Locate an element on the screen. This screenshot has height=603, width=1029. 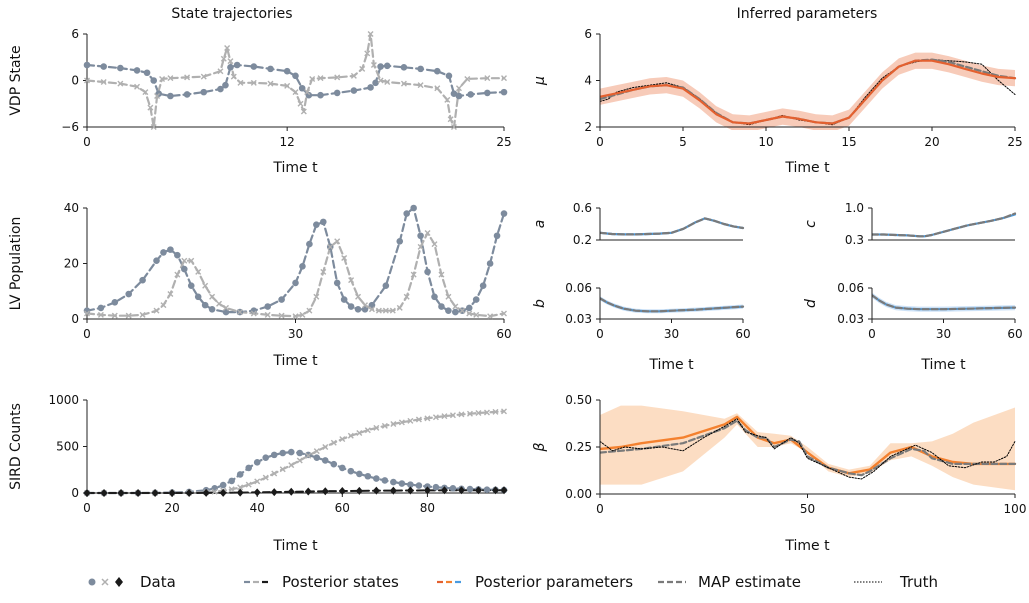
y-axis-label: VDP State is located at coordinates (16, 80).